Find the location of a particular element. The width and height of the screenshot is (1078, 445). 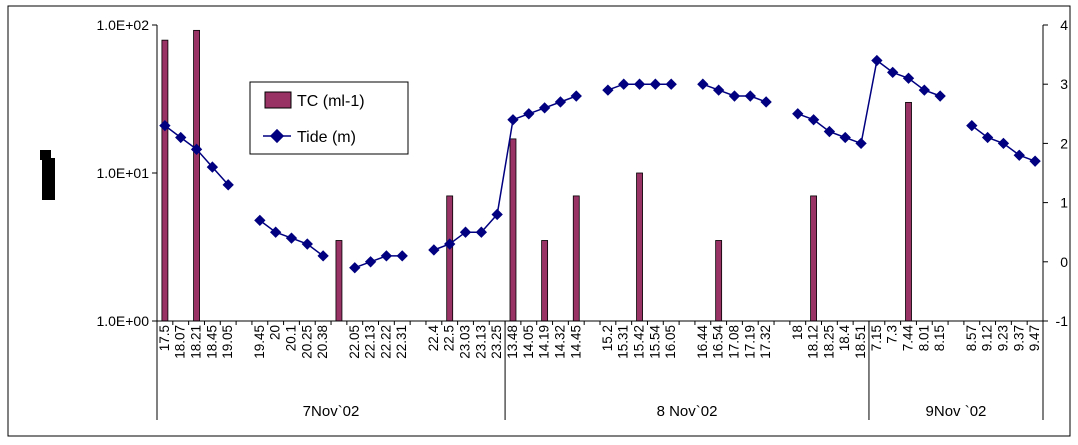

category-label: 7.3 is located at coordinates (892, 334).